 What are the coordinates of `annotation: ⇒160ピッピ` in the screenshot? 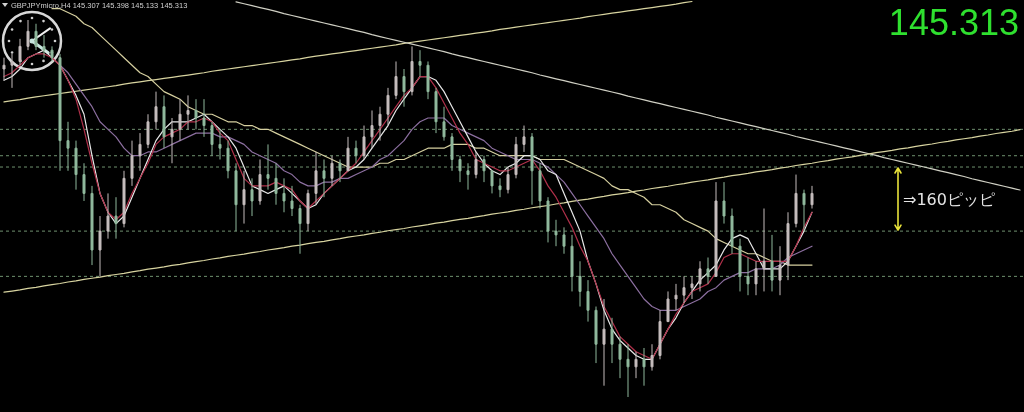 It's located at (949, 200).